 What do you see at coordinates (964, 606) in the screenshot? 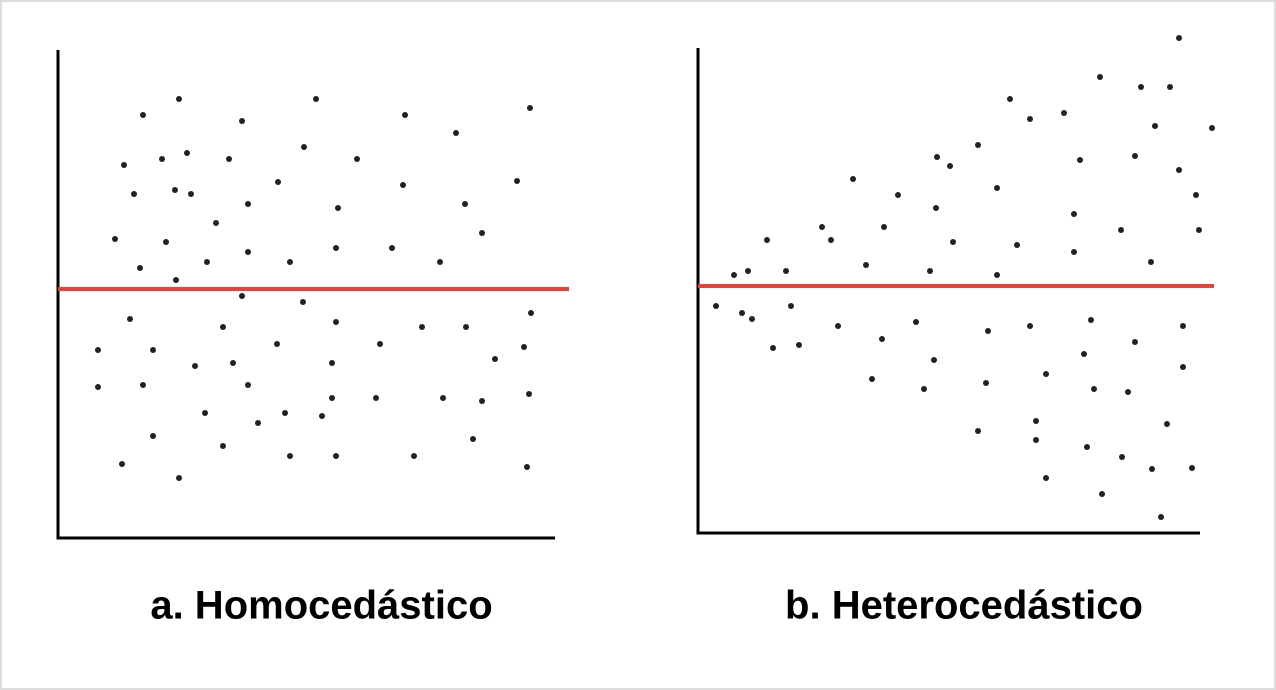
I see `chart-title: b. Heterocedástico` at bounding box center [964, 606].